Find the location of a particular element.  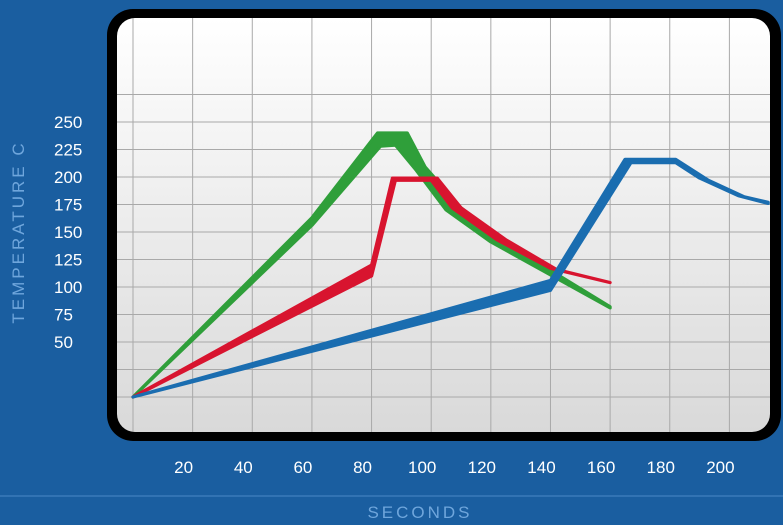

y-ticks: 50 75 100 125 150 175 200 225 250 is located at coordinates (68, 232).